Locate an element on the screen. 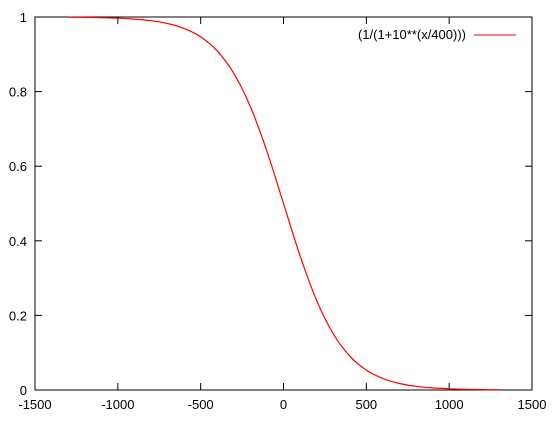  x-tick-label: -1500 is located at coordinates (34, 404).